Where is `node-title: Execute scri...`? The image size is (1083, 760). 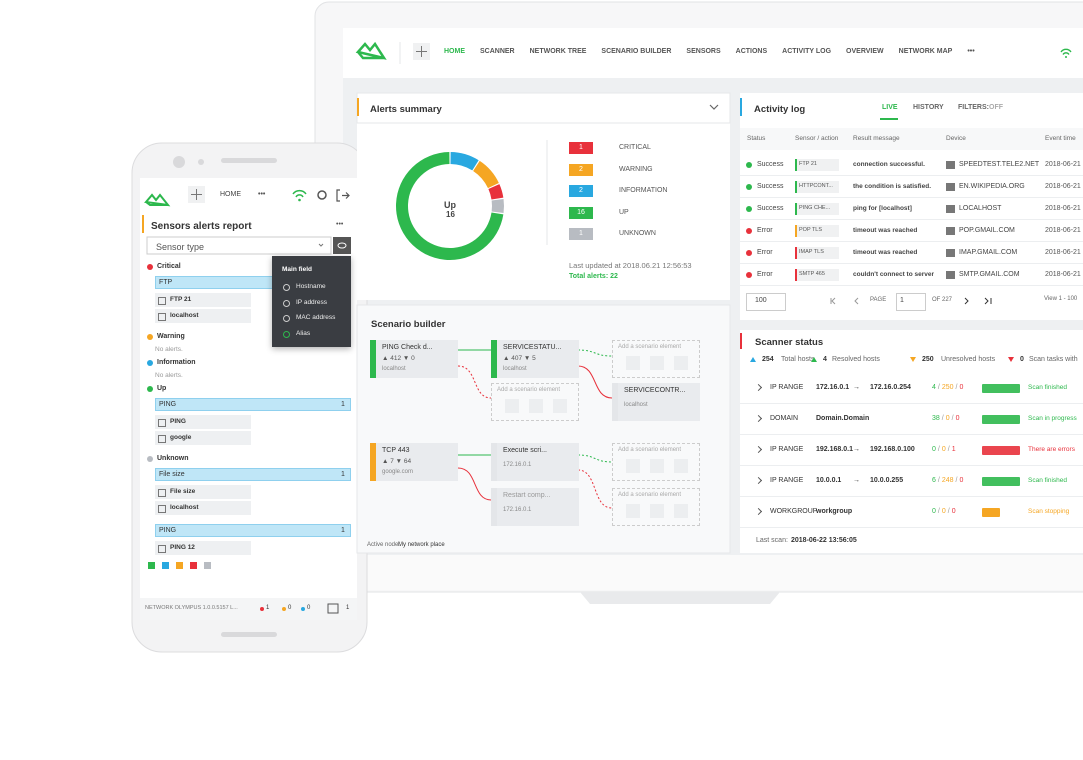
node-title: Execute scri... is located at coordinates (525, 450).